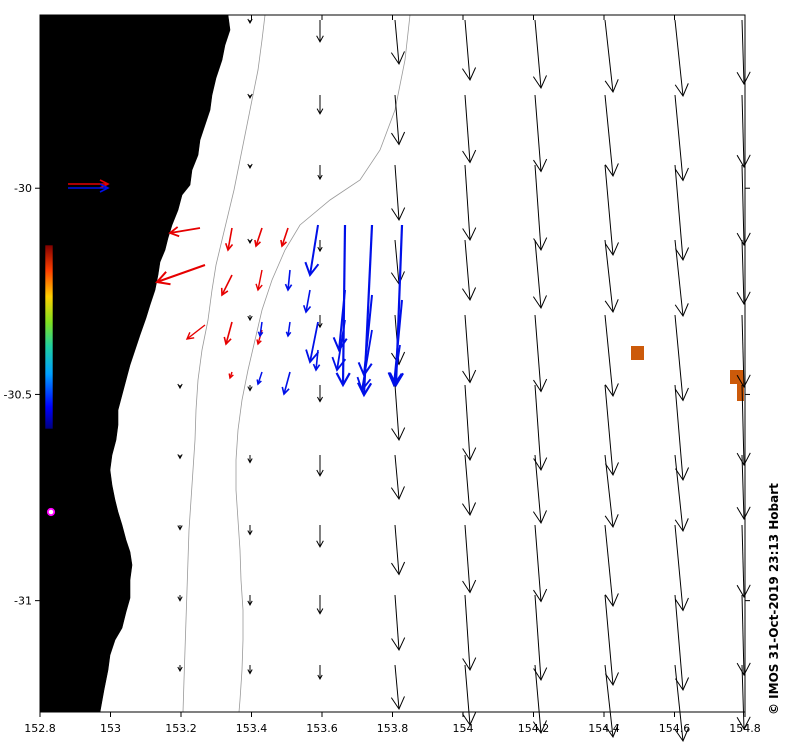 The image size is (789, 750). What do you see at coordinates (94, 99) in the screenshot?
I see `legend-model-date: 26-Oct 00:00Z` at bounding box center [94, 99].